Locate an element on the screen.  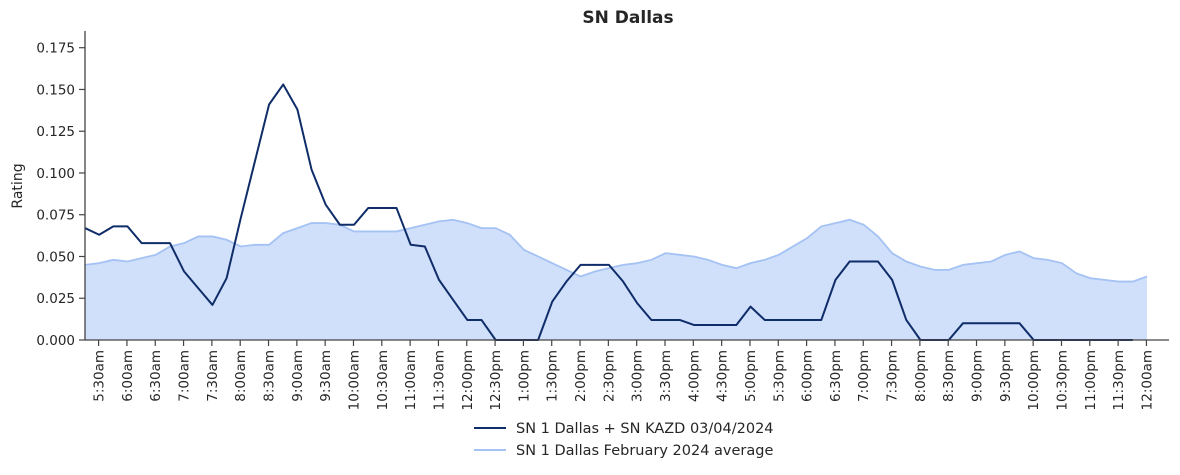
y-tick-label: 0.075 is located at coordinates (55, 216).